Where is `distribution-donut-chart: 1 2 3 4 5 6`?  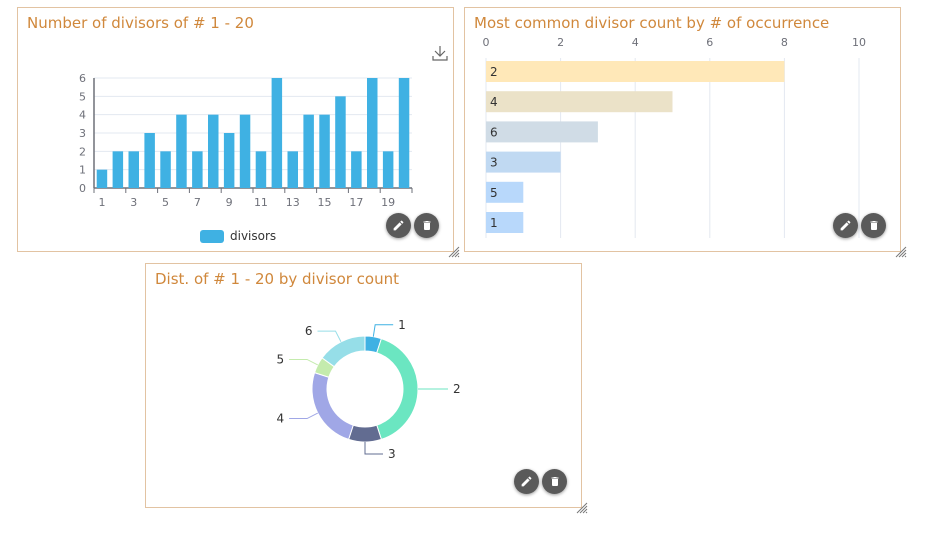
distribution-donut-chart: 1 2 3 4 5 6 is located at coordinates (368, 389).